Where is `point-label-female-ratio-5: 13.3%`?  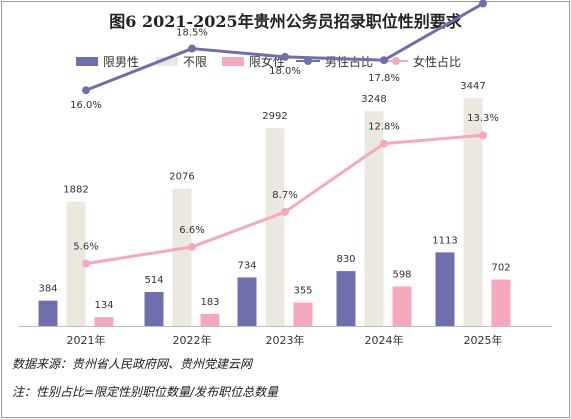
point-label-female-ratio-5: 13.3% is located at coordinates (483, 118).